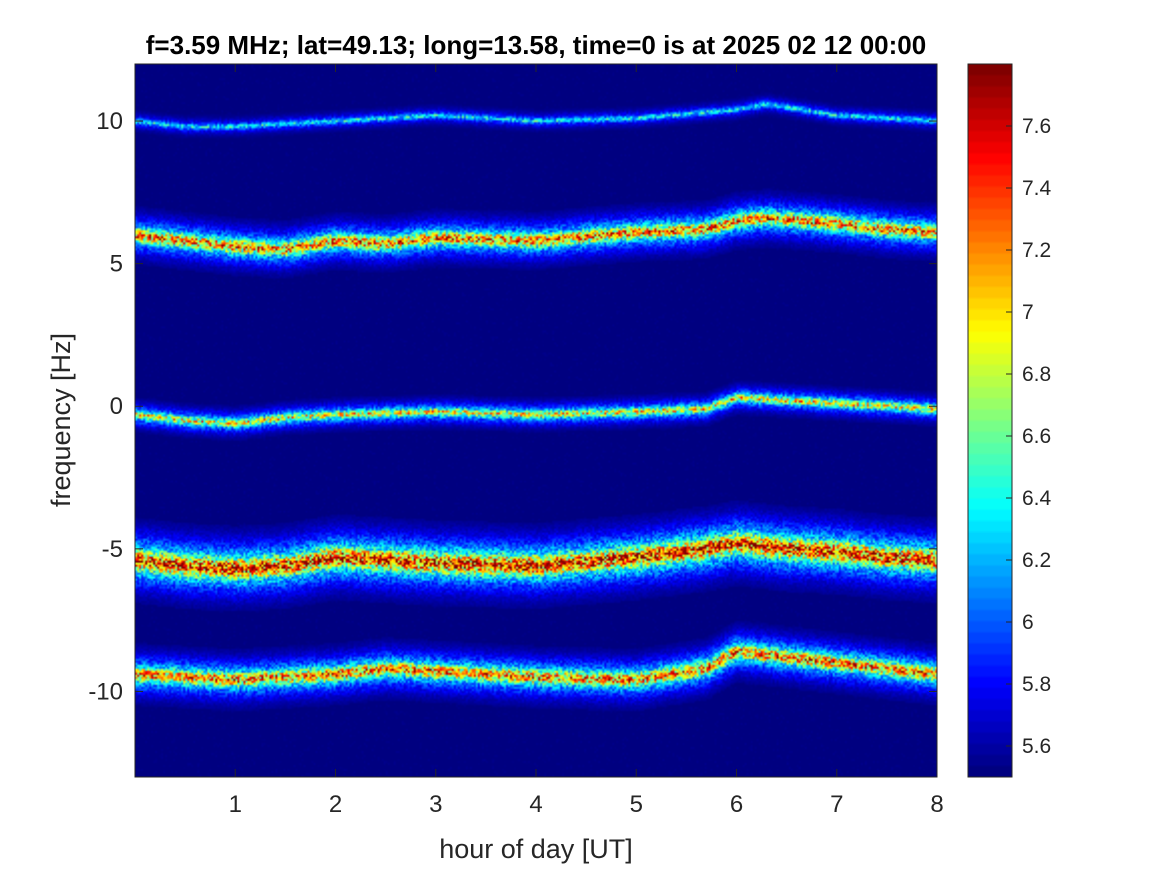  Describe the element at coordinates (535, 804) in the screenshot. I see `x-tick-label: 4` at that location.